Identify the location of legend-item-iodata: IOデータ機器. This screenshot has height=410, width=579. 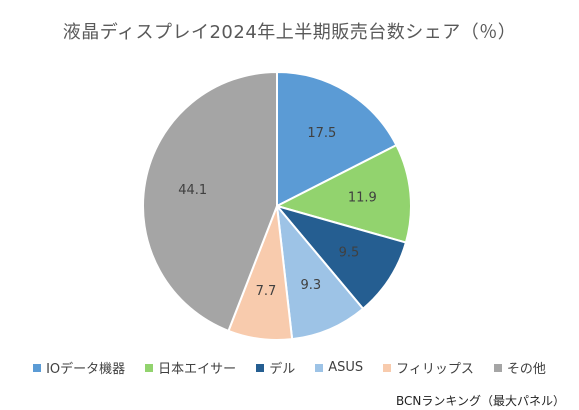
(79, 367).